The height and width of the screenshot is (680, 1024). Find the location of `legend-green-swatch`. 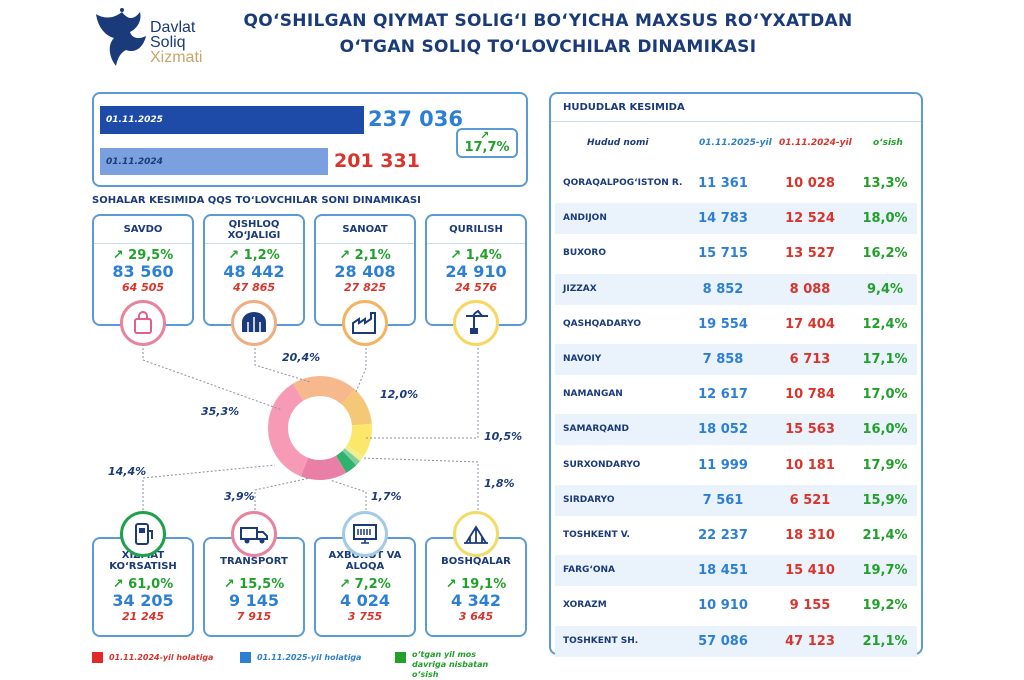

legend-green-swatch is located at coordinates (400, 657).